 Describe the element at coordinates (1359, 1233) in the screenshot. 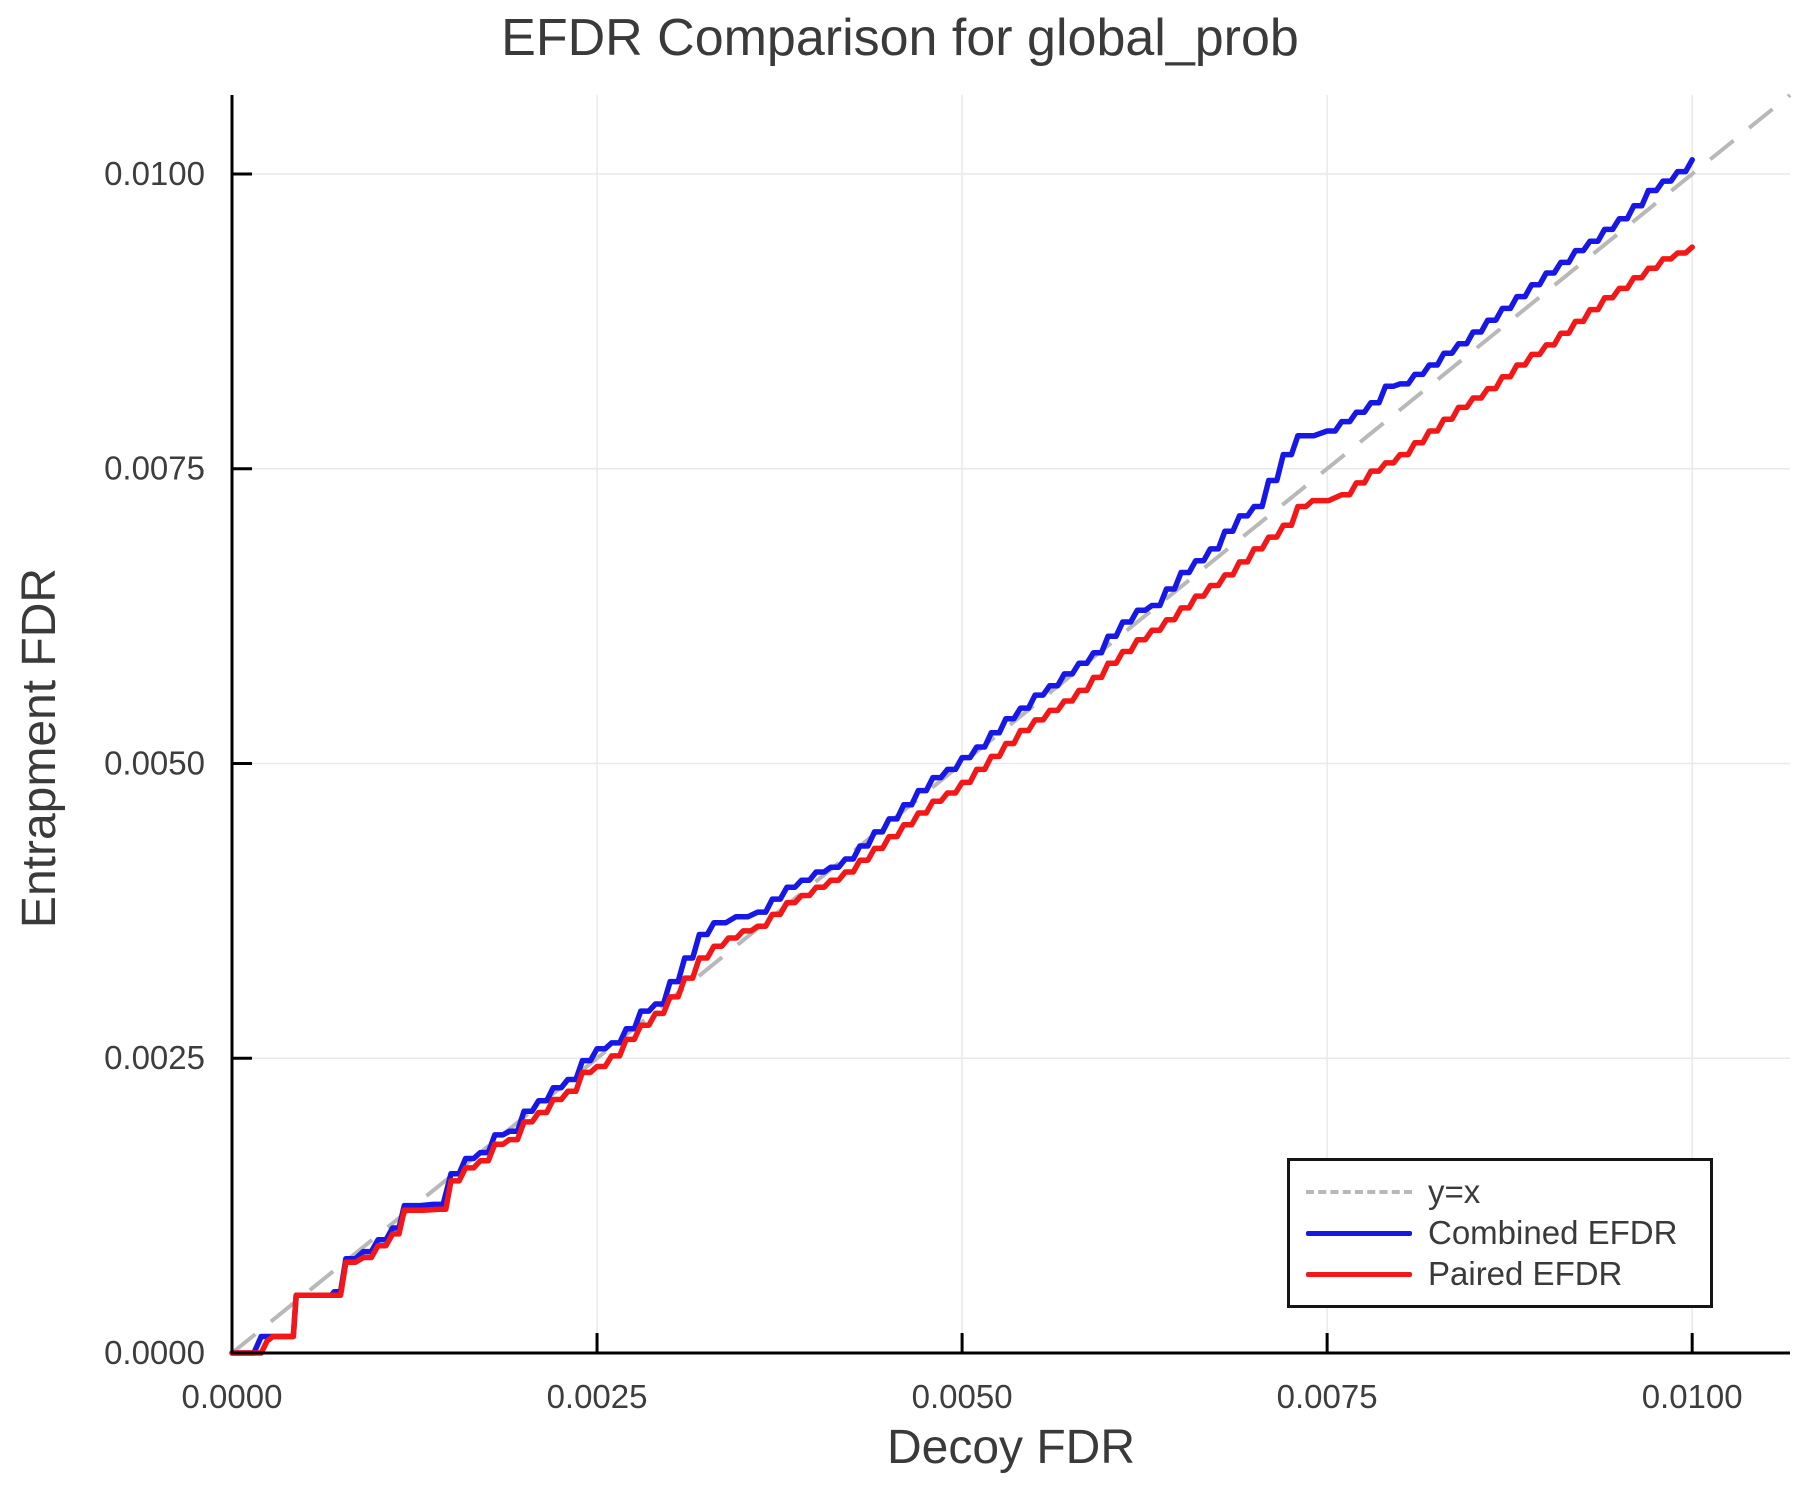

I see `combined-line-sample` at that location.